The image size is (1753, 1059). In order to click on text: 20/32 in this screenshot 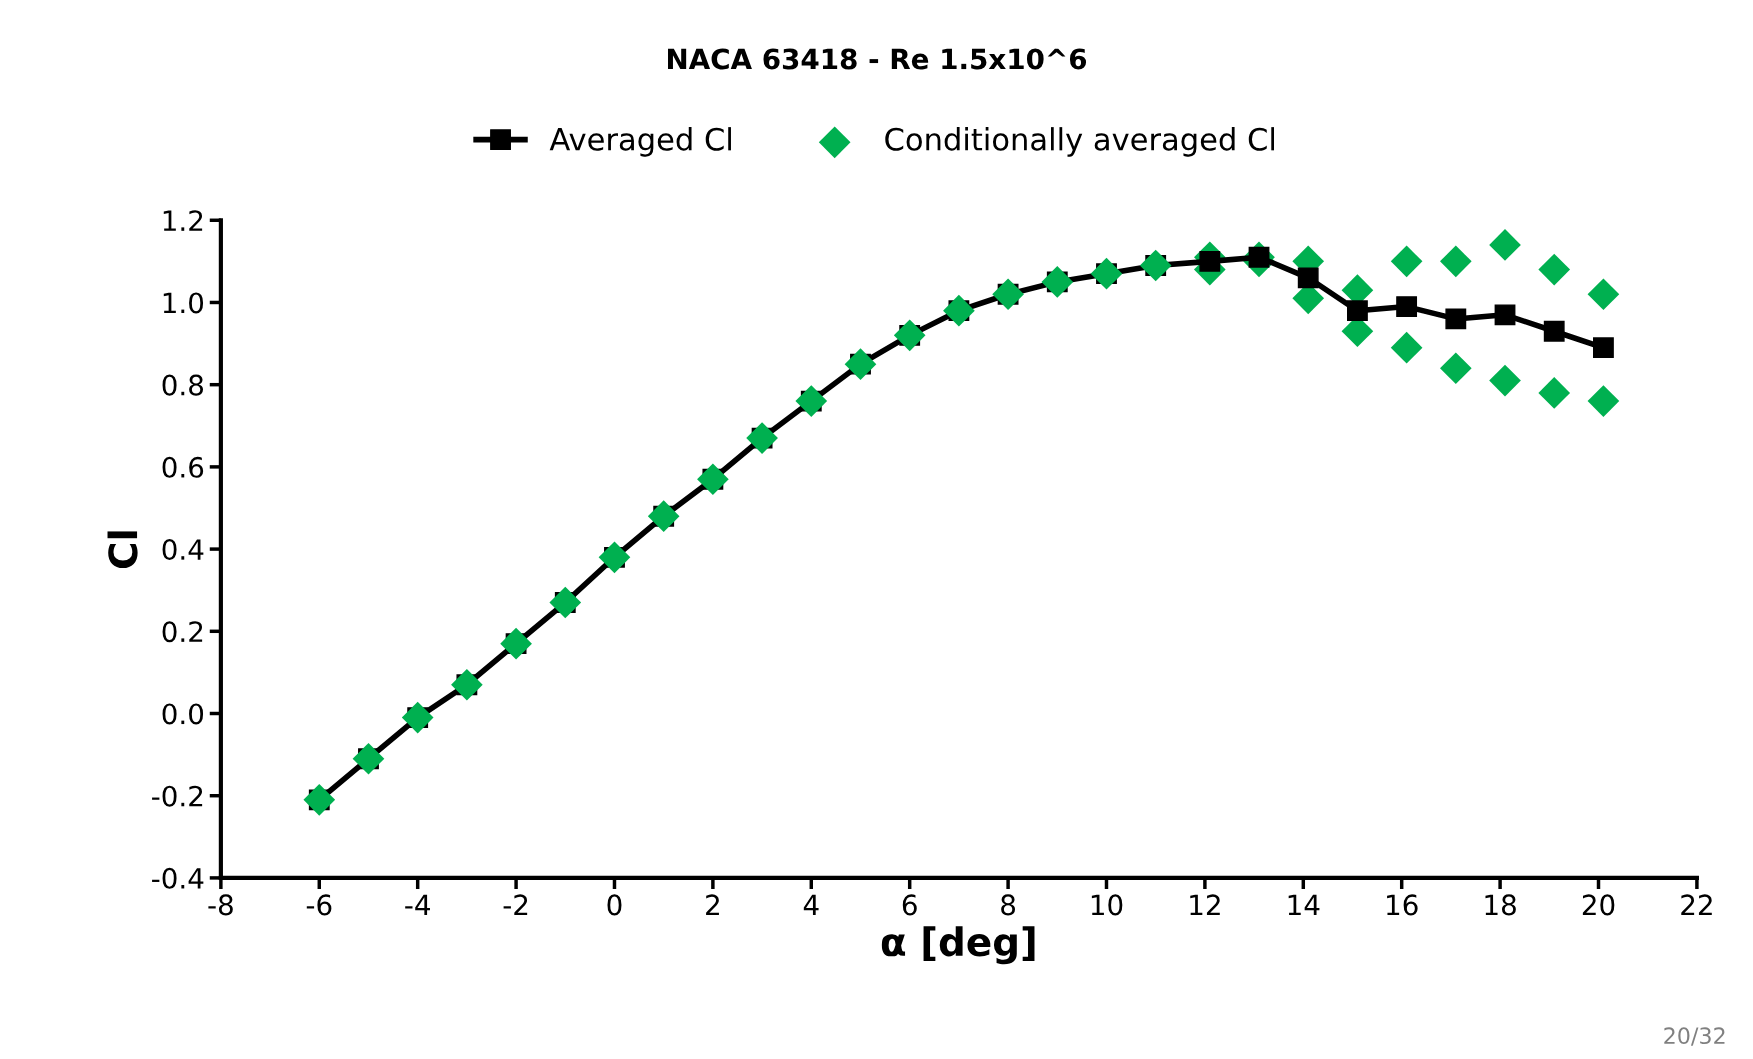, I will do `click(1694, 1036)`.